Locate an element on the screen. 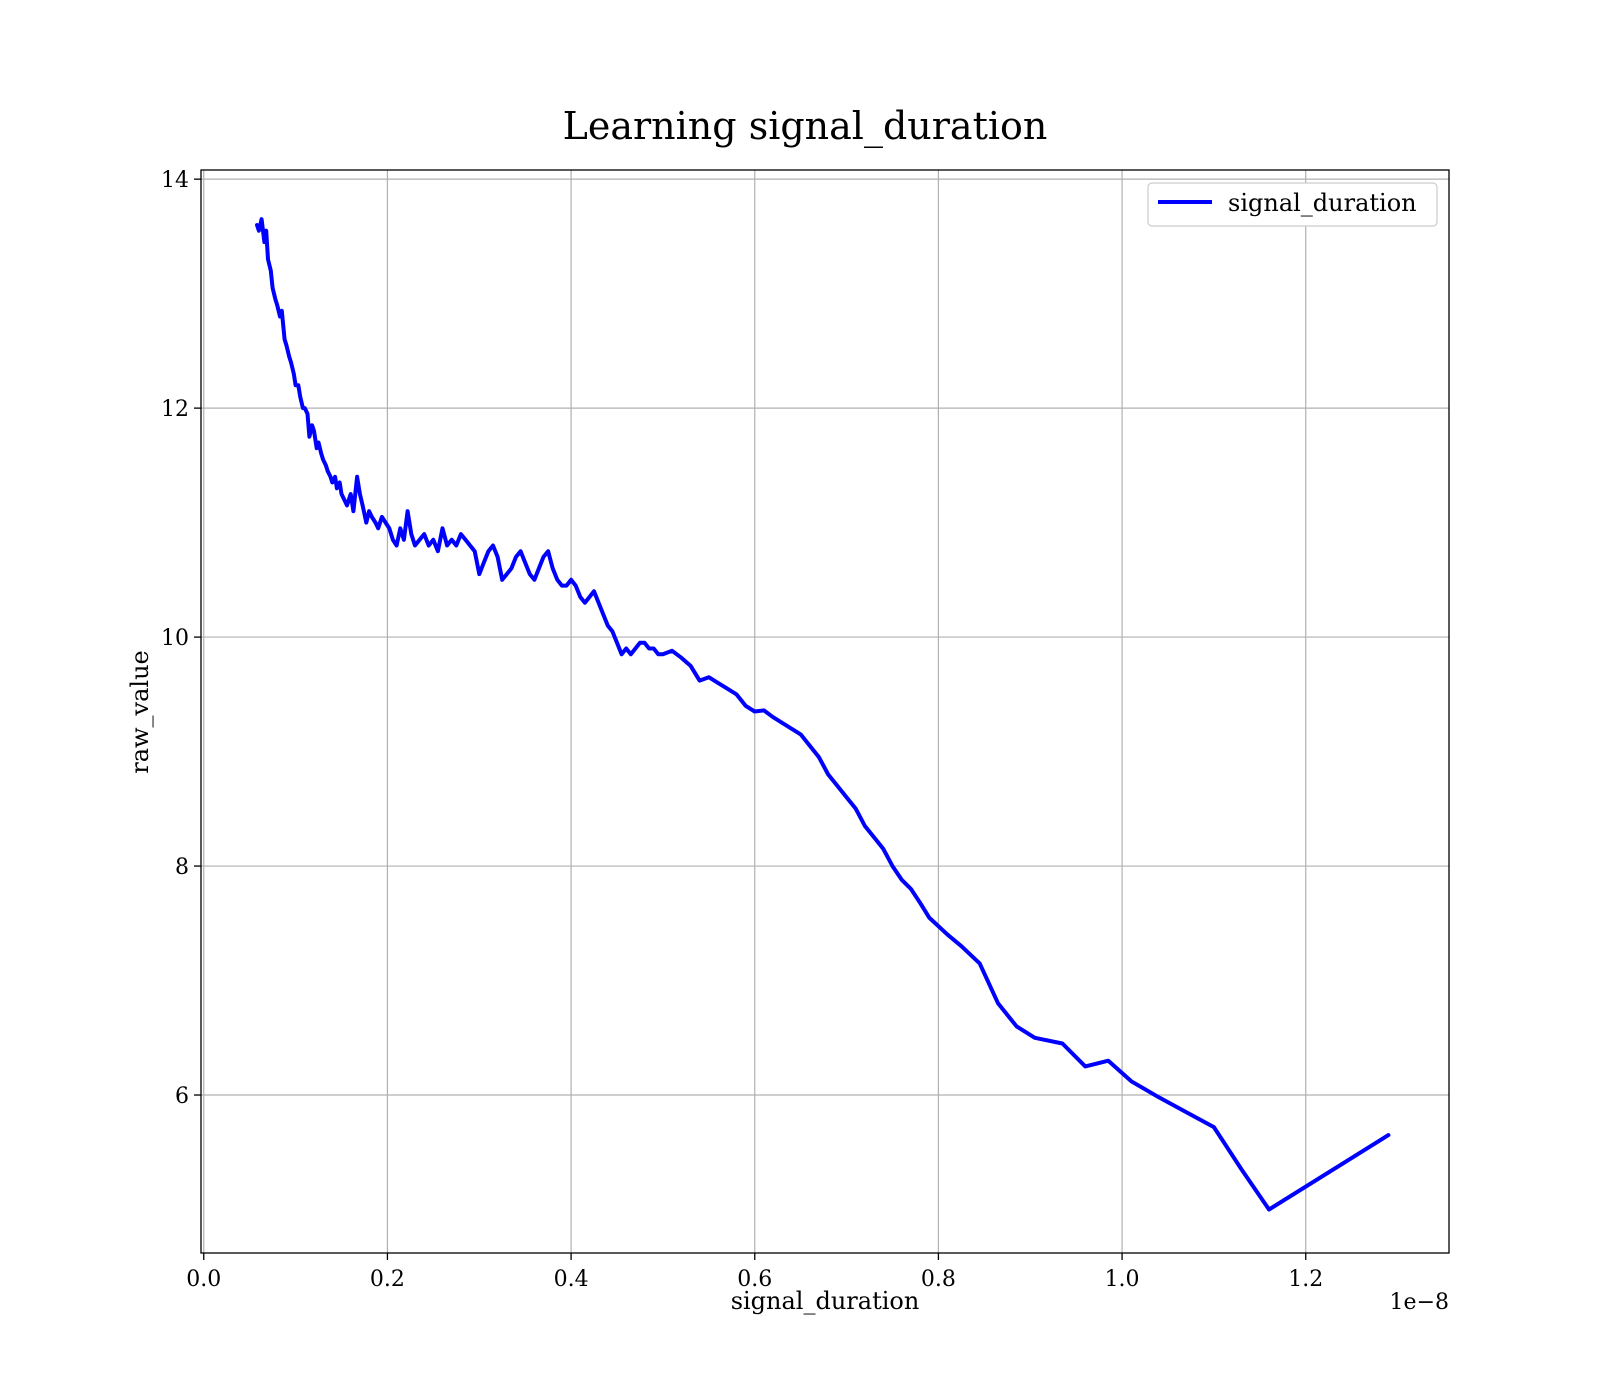  x-axis-offset-text: 1e−8 is located at coordinates (1419, 1302).